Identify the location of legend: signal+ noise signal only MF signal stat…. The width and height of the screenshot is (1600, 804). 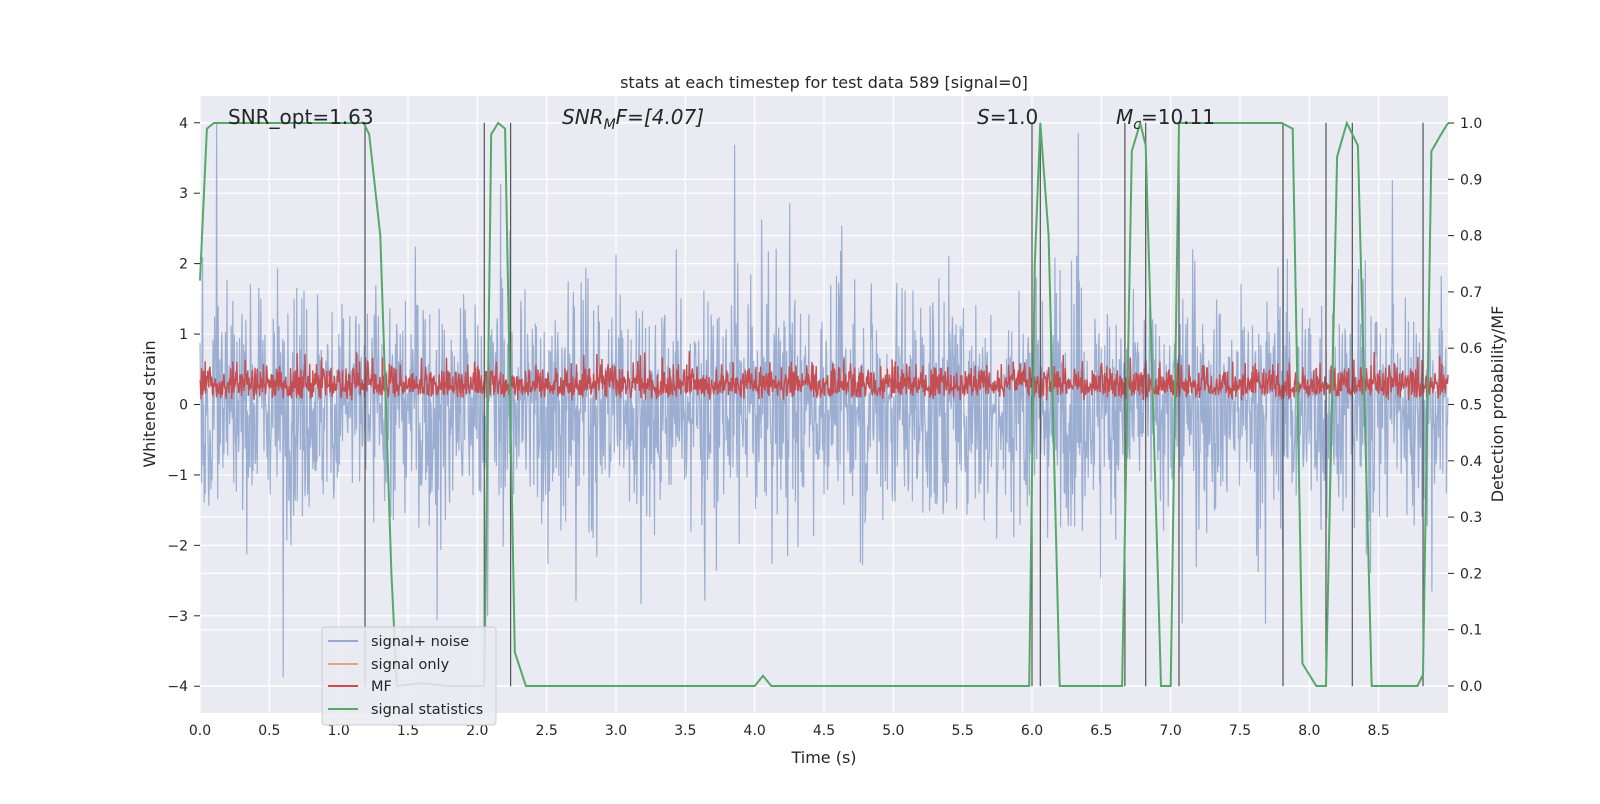
(409, 676).